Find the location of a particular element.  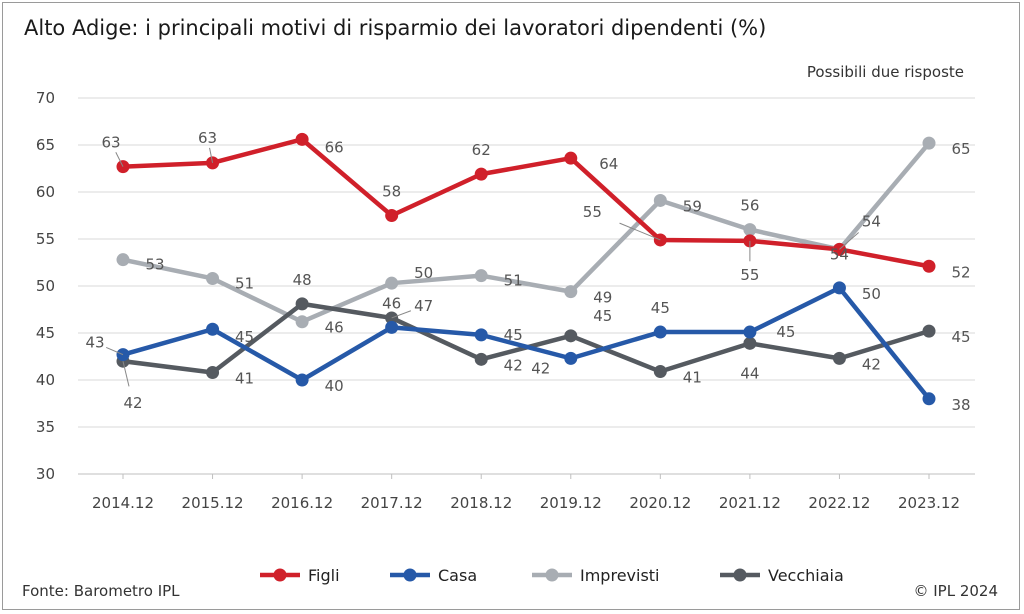

data-label-figli: 58 is located at coordinates (391, 192).